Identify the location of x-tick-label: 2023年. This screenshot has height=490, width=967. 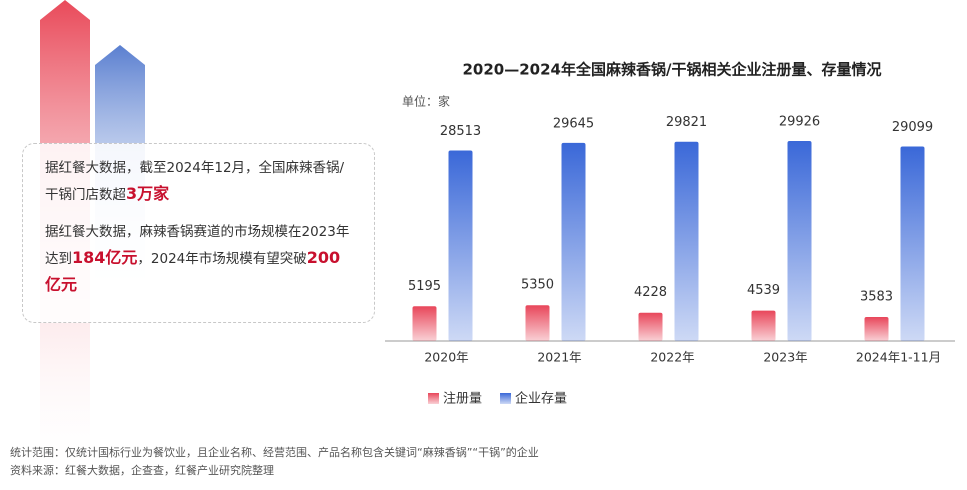
(785, 357).